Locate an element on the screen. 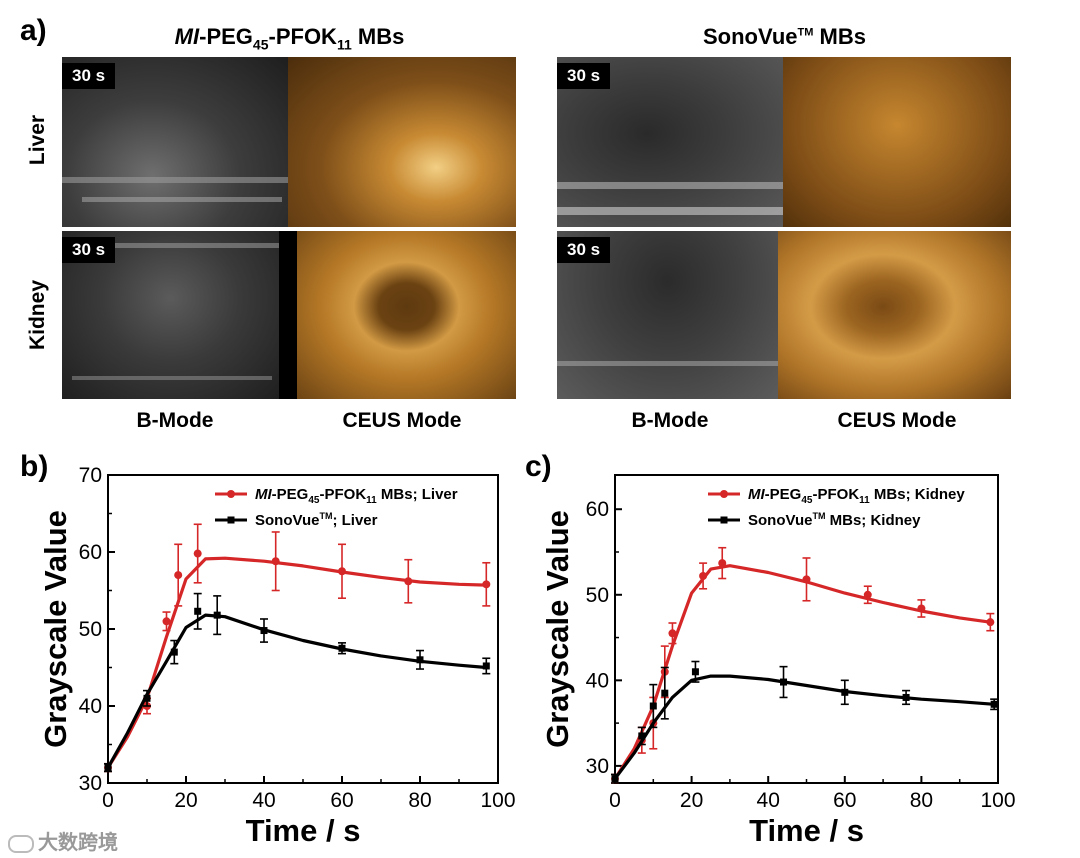 This screenshot has height=858, width=1080. title-mbs-part: MBs is located at coordinates (378, 36).